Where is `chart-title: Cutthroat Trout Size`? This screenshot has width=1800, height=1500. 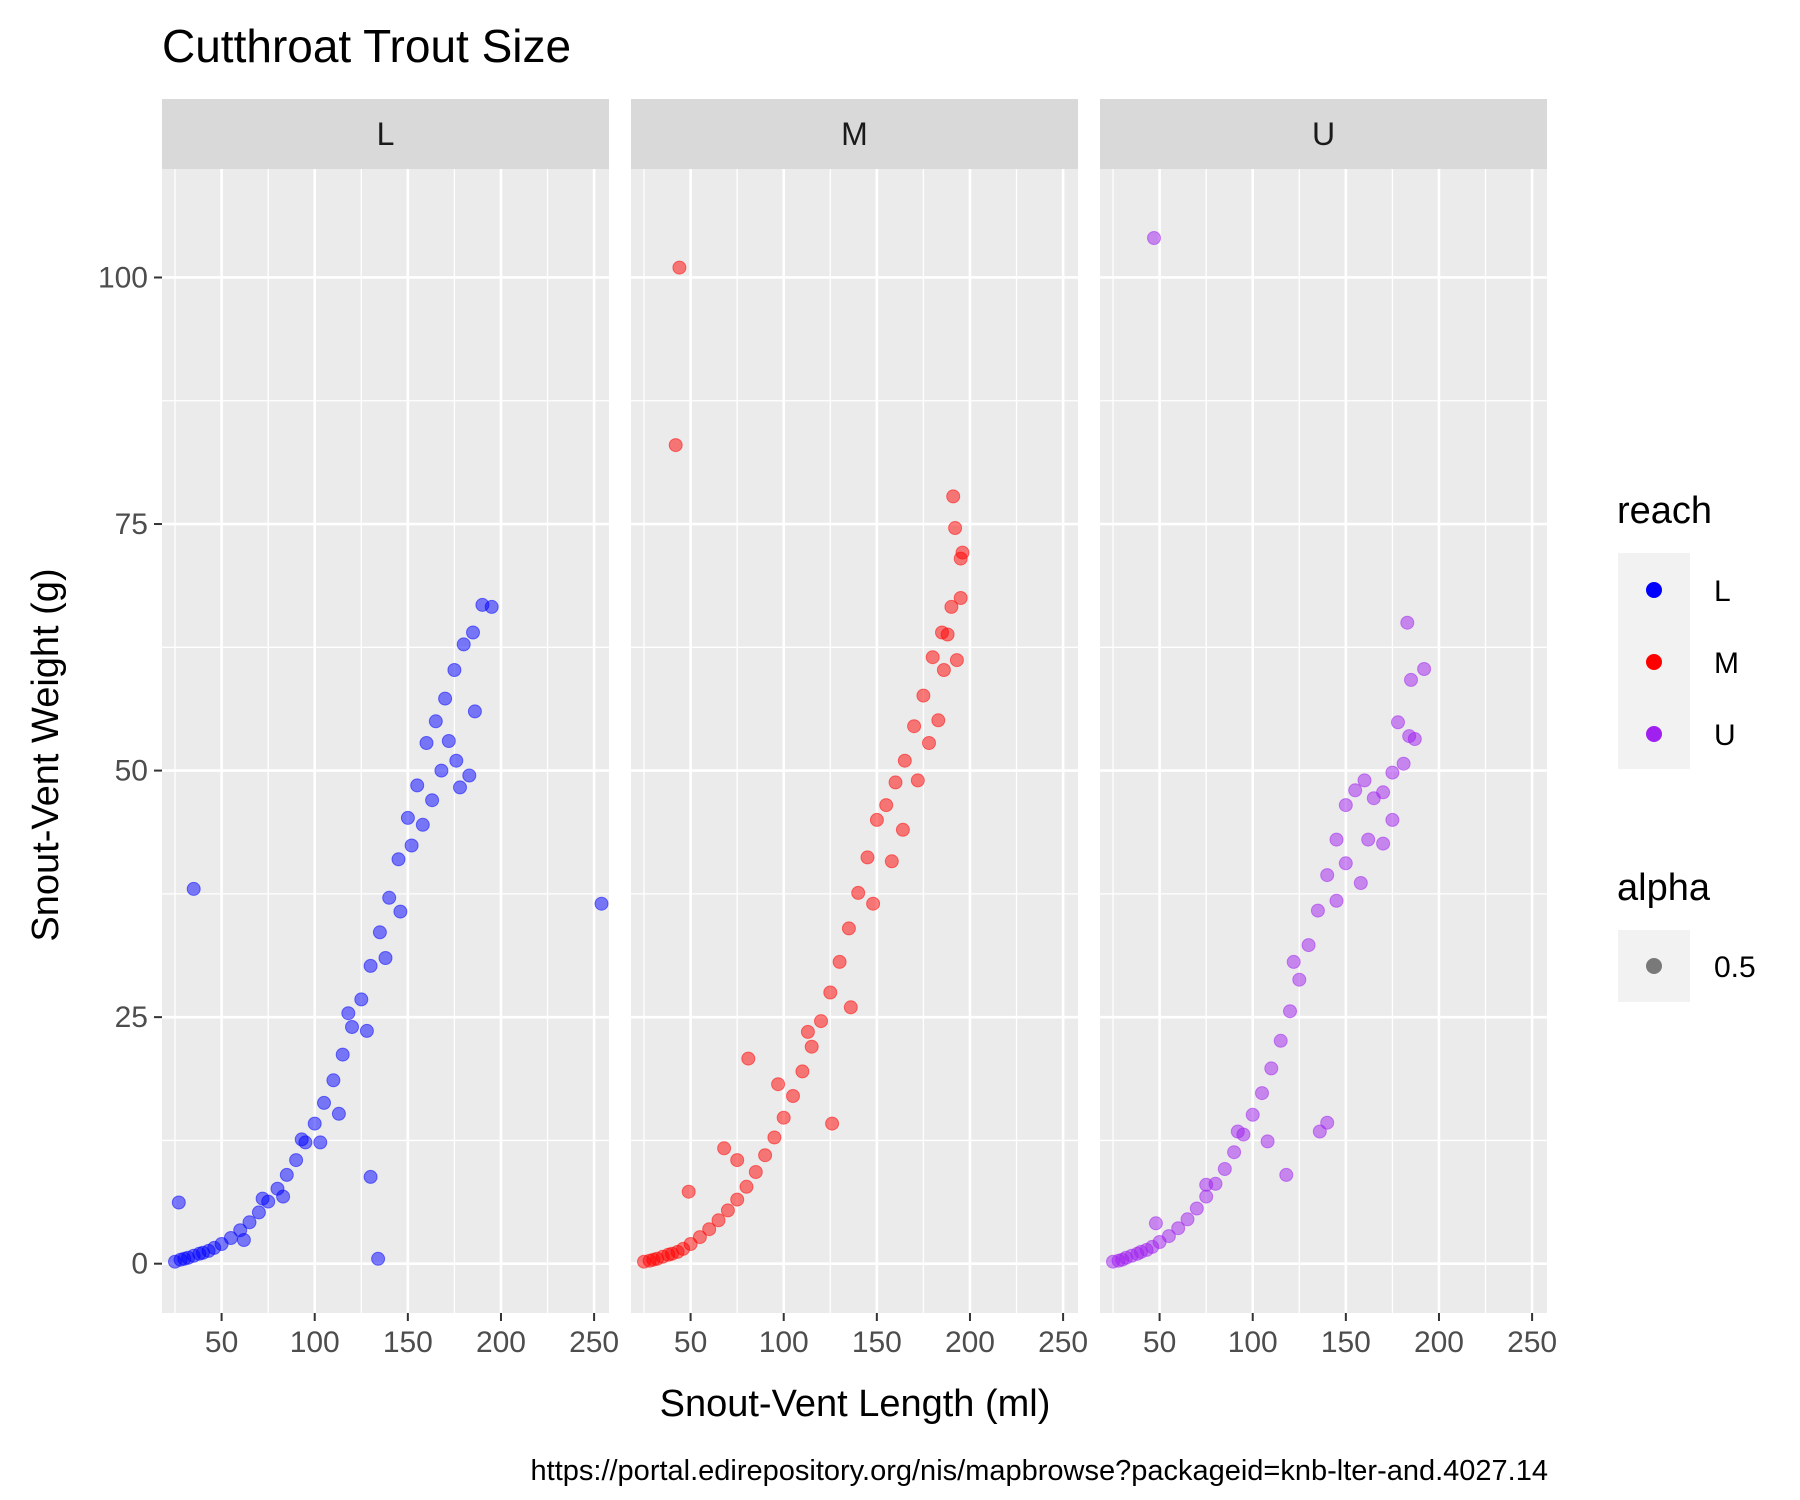 chart-title: Cutthroat Trout Size is located at coordinates (366, 46).